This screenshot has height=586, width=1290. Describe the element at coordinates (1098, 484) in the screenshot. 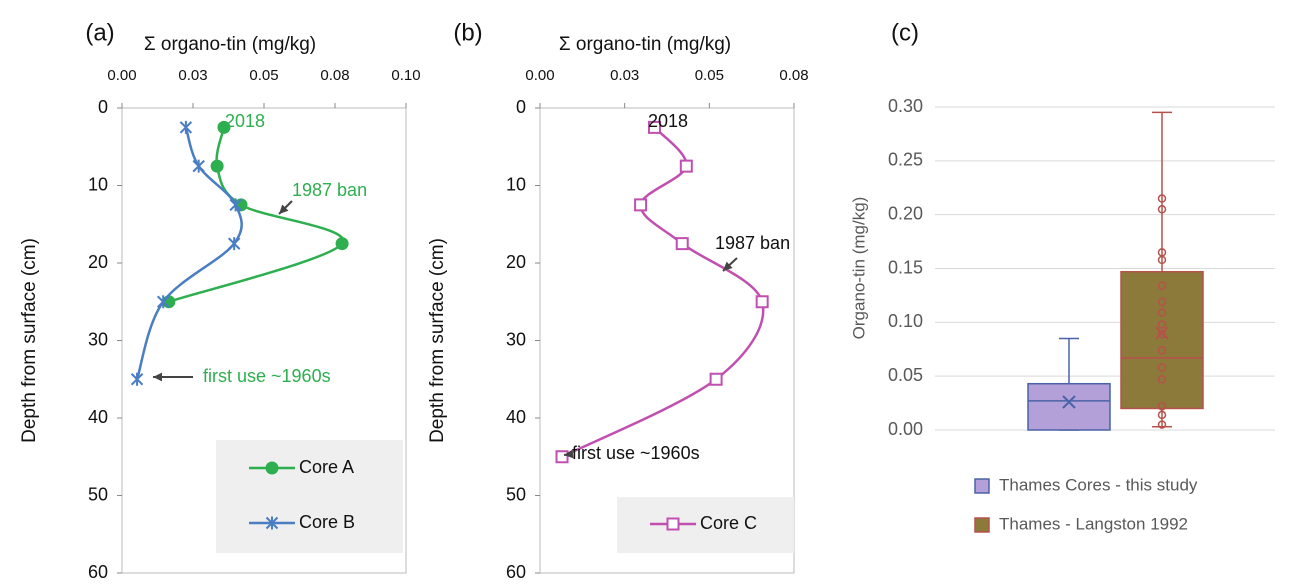

I see `legend-label: Thames Cores - this study` at that location.